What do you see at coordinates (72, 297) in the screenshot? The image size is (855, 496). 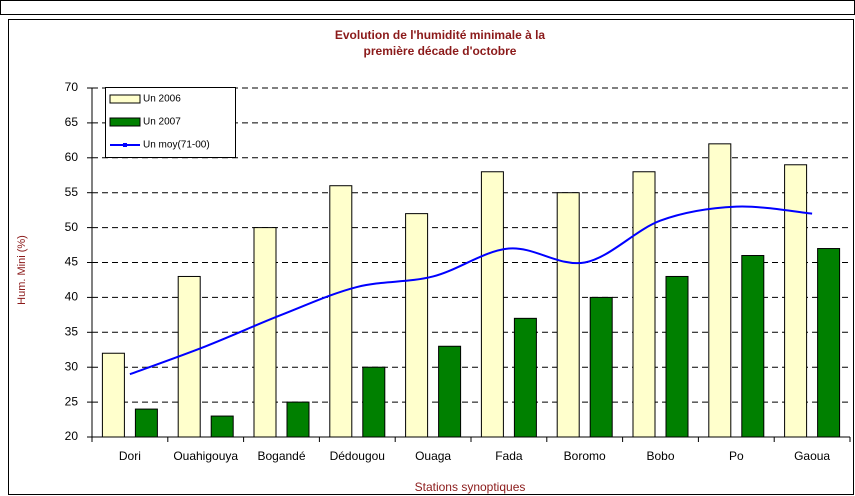 I see `y-tick-label: 40` at bounding box center [72, 297].